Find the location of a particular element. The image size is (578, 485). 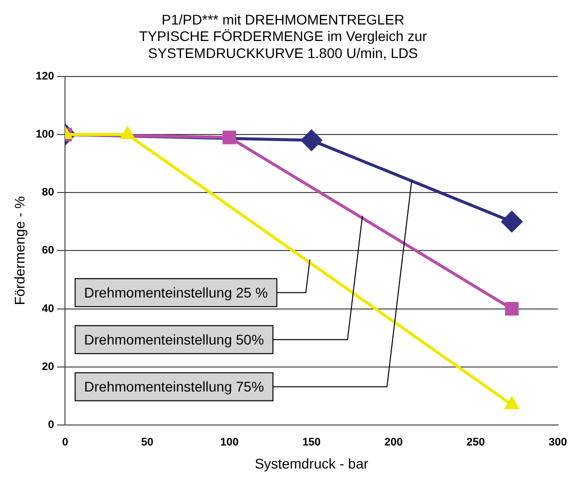

annotation: Drehmomenteinstellung 75% is located at coordinates (174, 386).